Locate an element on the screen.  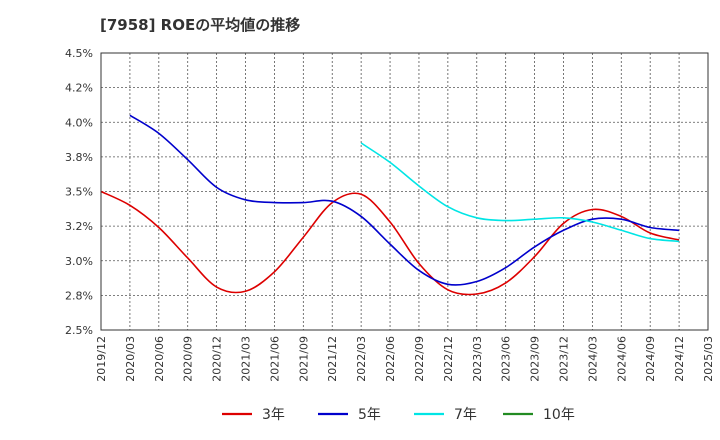
legend-label-1: 3年 is located at coordinates (273, 415).